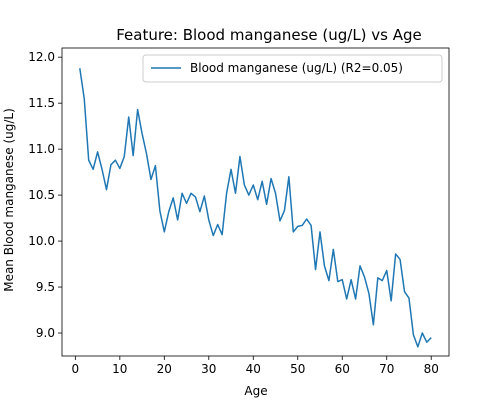  Describe the element at coordinates (431, 369) in the screenshot. I see `x-tick-label: 80` at that location.